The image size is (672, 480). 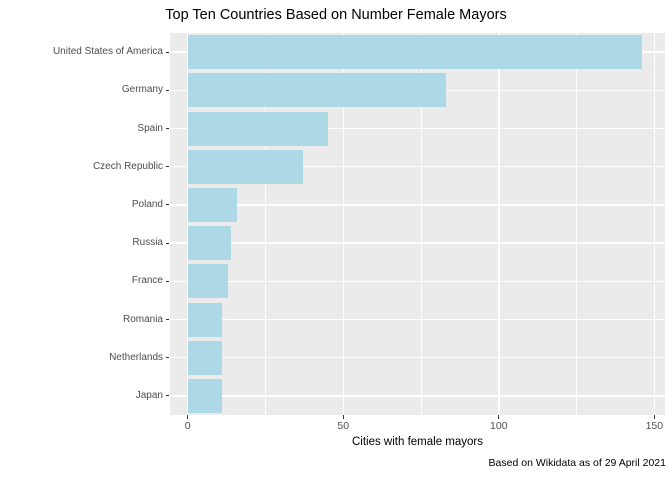 I want to click on bar-france, so click(x=208, y=281).